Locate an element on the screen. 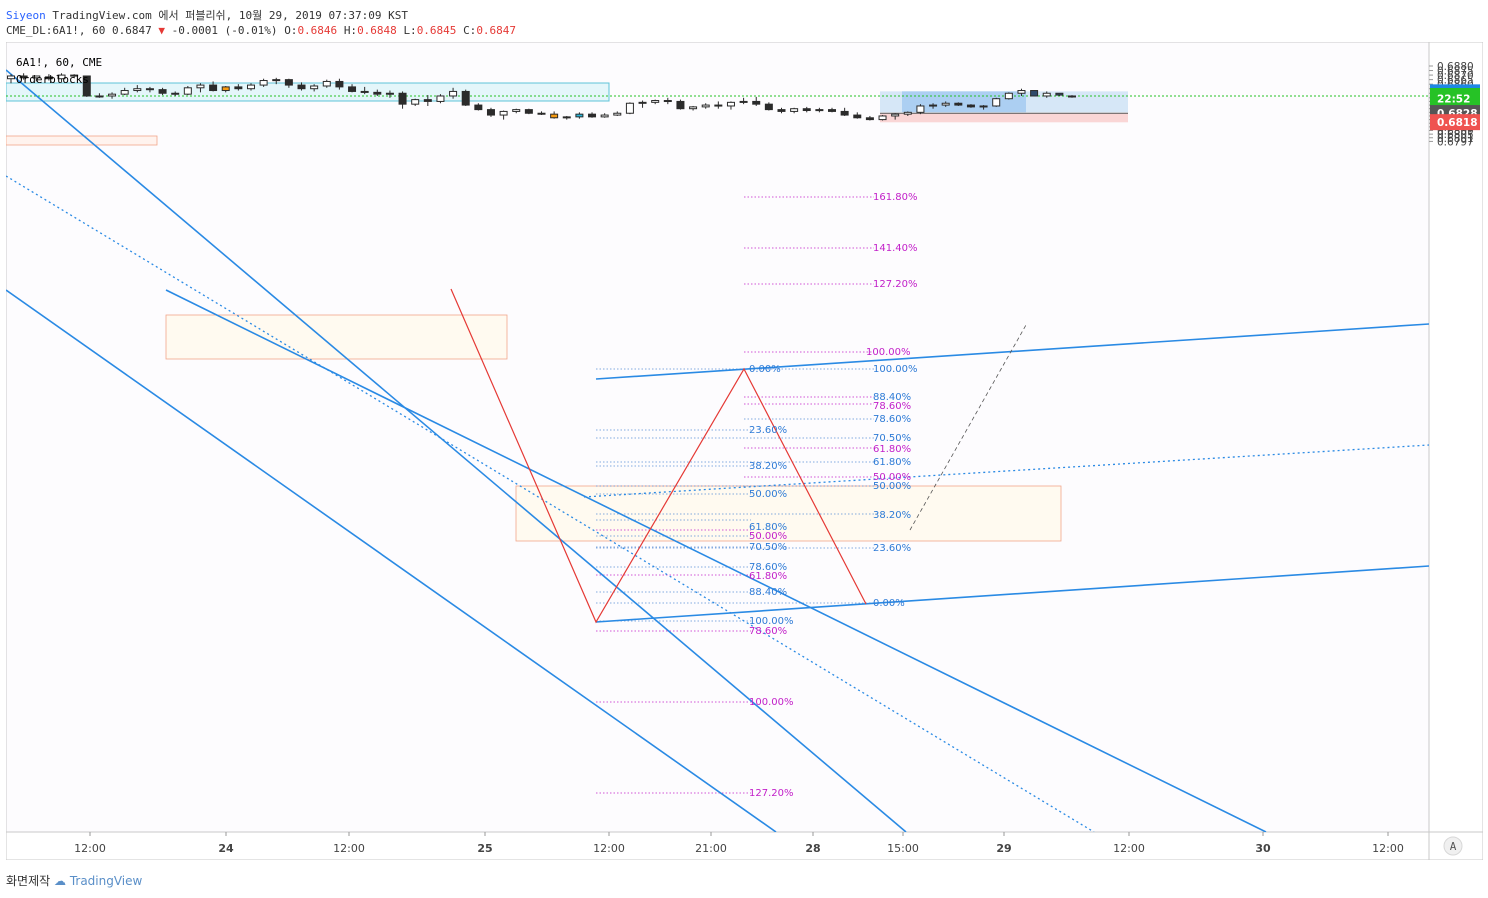  legend-indicator: Orderblocks is located at coordinates (52, 79).